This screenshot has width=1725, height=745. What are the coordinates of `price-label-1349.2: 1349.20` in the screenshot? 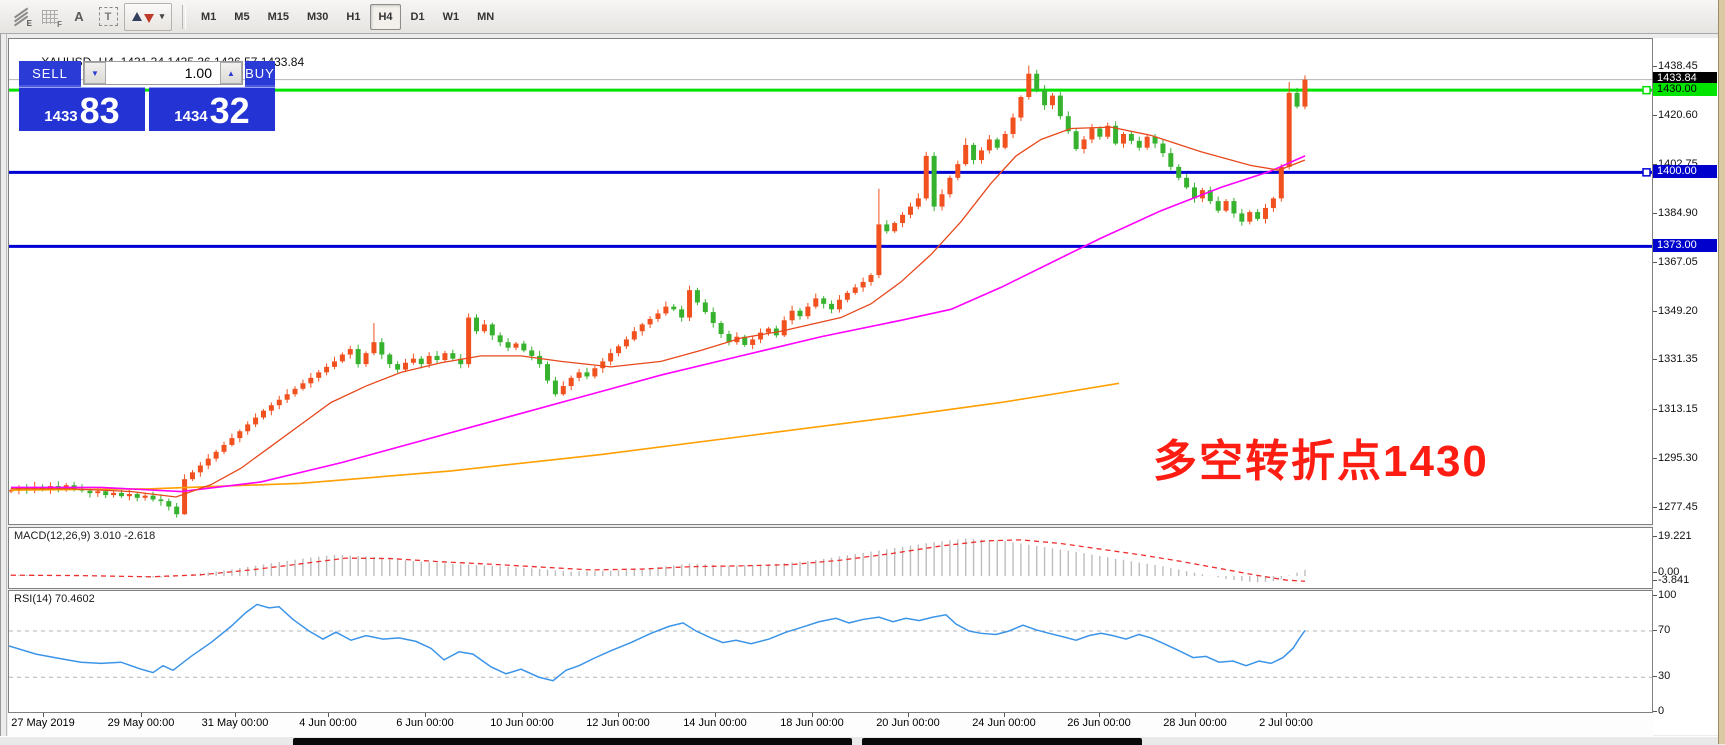 It's located at (1675, 310).